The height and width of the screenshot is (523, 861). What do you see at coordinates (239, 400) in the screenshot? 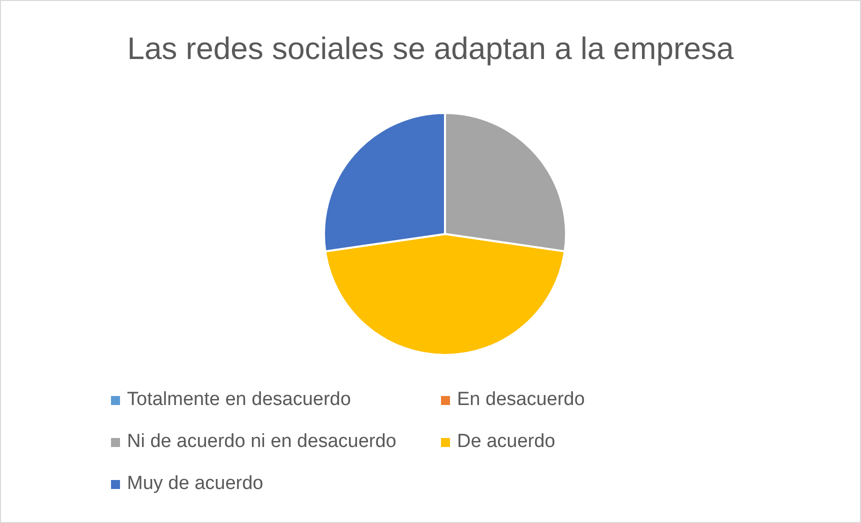
I see `legend-label: Totalmente en desacuerdo` at bounding box center [239, 400].